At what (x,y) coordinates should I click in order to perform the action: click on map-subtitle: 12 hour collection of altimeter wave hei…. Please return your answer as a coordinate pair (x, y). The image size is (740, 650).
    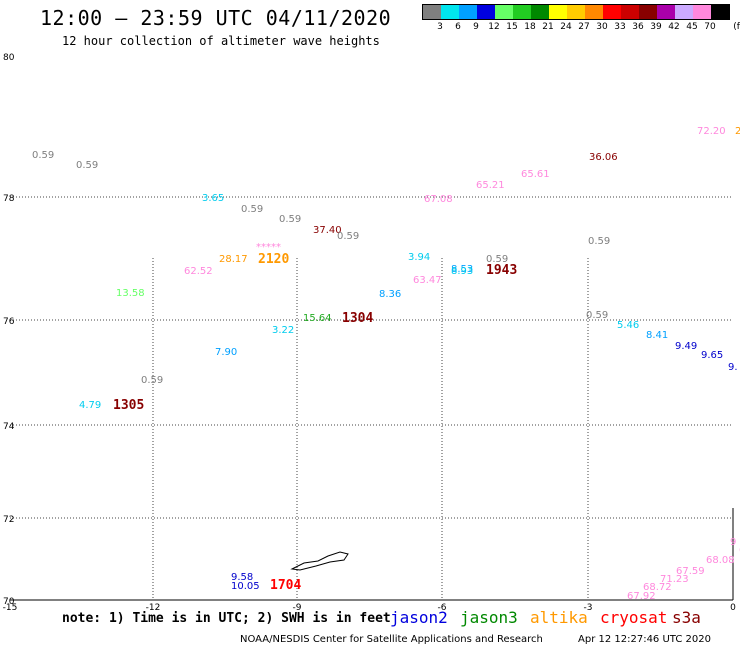
    Looking at the image, I should click on (221, 41).